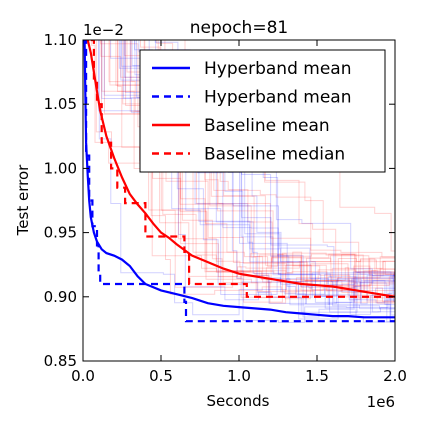  What do you see at coordinates (60, 233) in the screenshot?
I see `y-tick-label: 0.95` at bounding box center [60, 233].